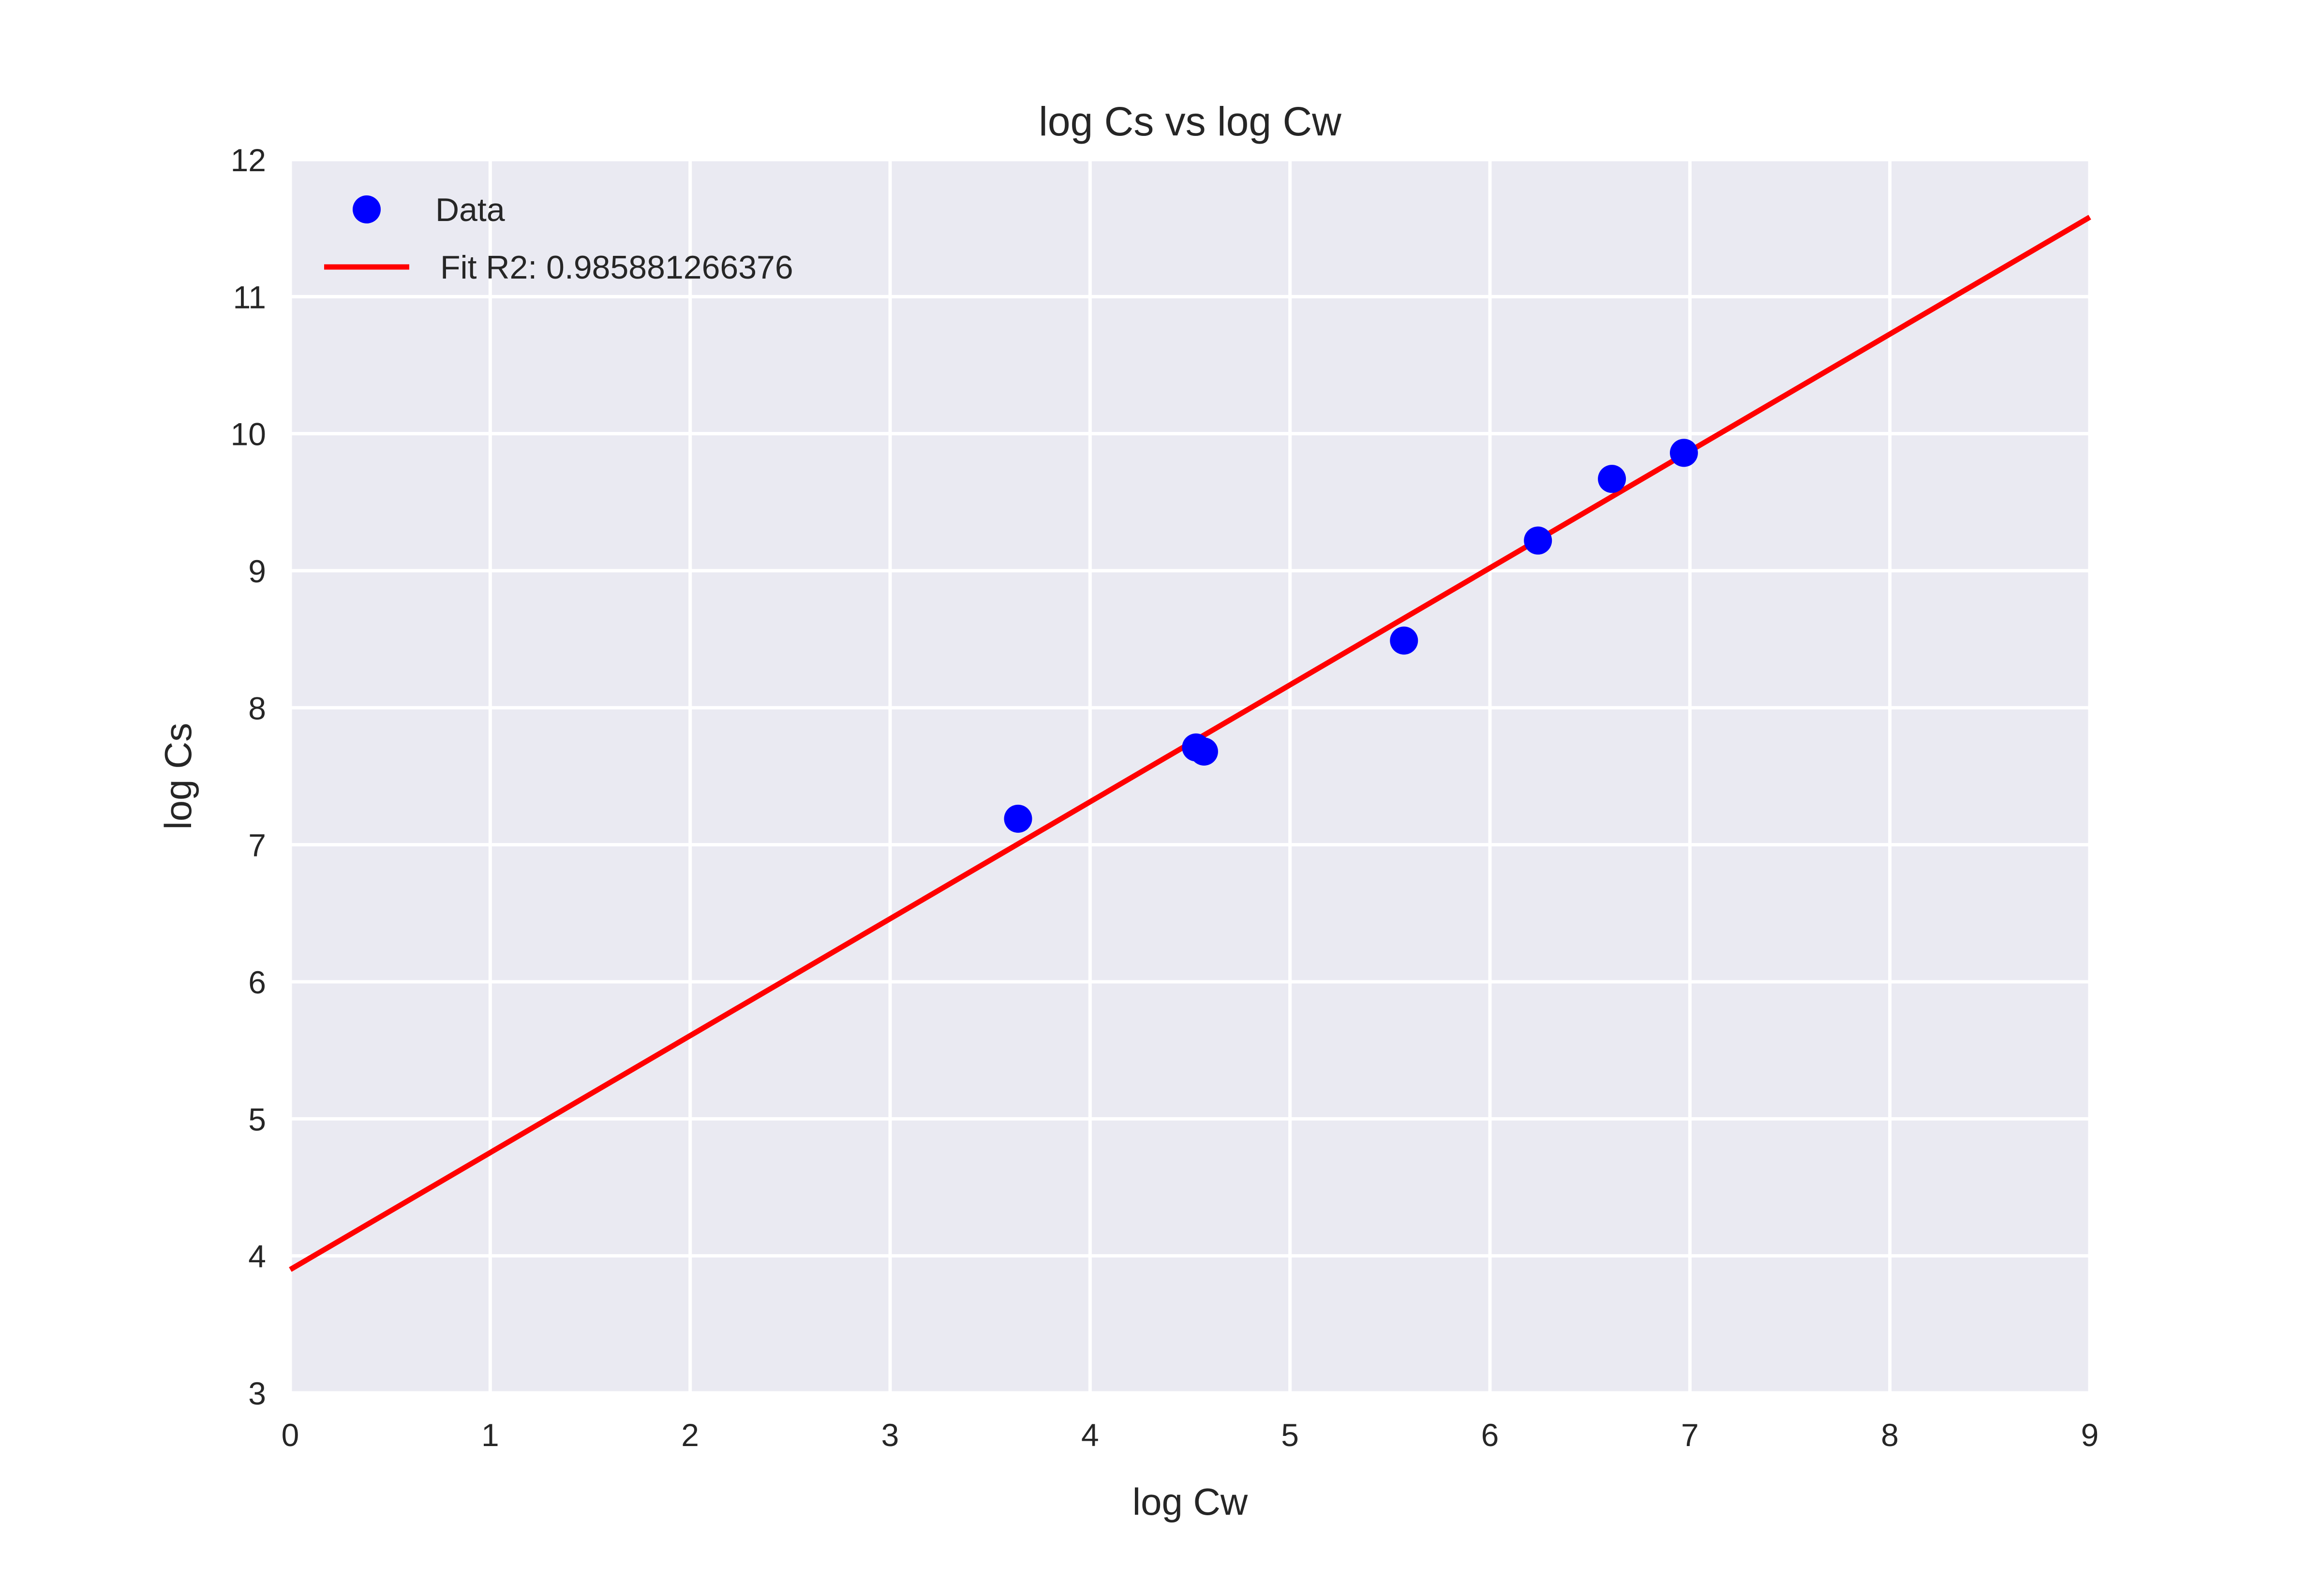  Describe the element at coordinates (248, 434) in the screenshot. I see `y-tick-label: 10` at that location.